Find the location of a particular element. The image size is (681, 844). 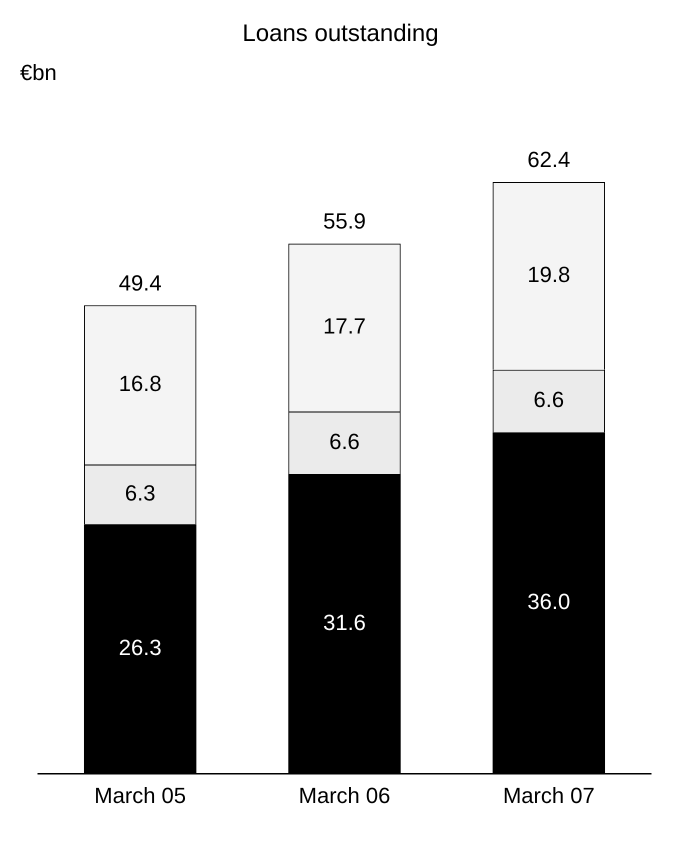

total-label: 49.4 is located at coordinates (140, 283).